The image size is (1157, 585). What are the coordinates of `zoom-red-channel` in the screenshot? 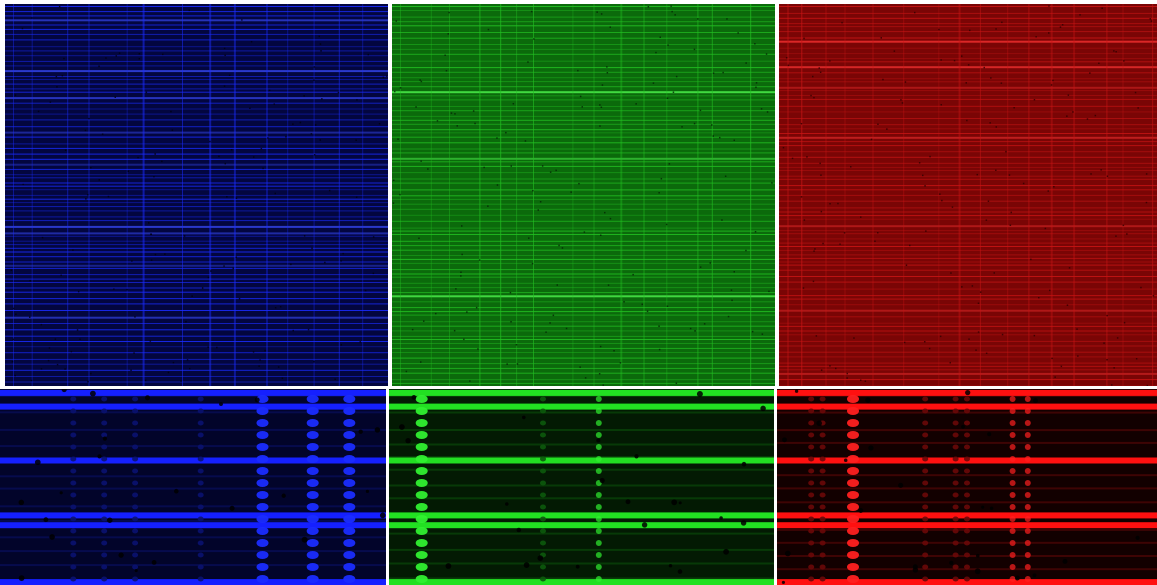 It's located at (967, 487).